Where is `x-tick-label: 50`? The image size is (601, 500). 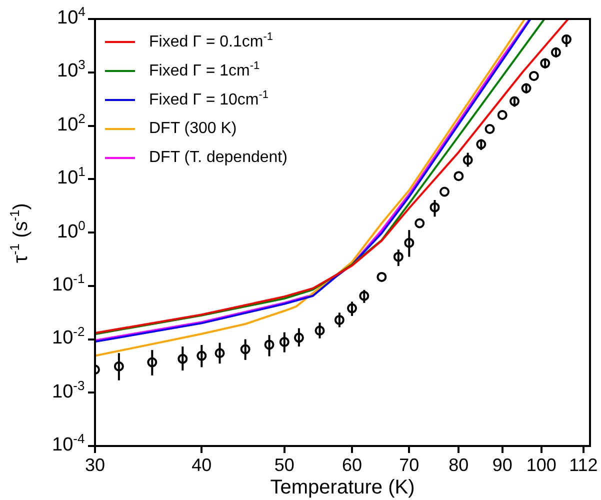
x-tick-label: 50 is located at coordinates (284, 464).